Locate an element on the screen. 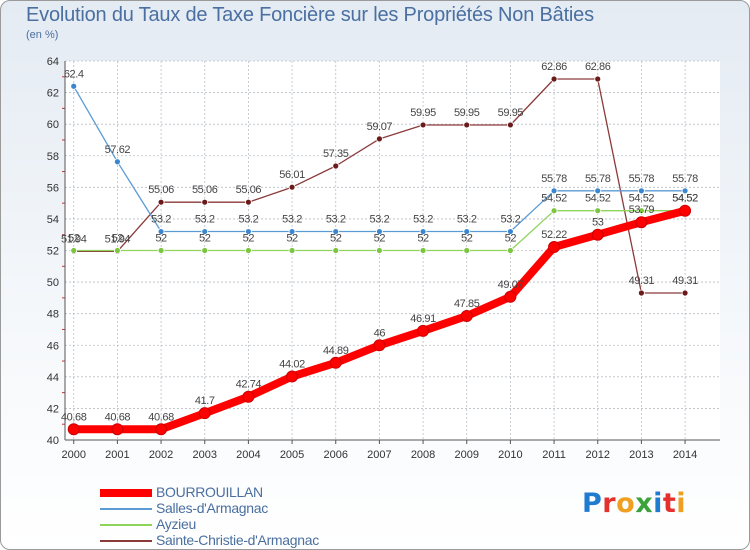  x-tick-label: 2008 is located at coordinates (423, 455).